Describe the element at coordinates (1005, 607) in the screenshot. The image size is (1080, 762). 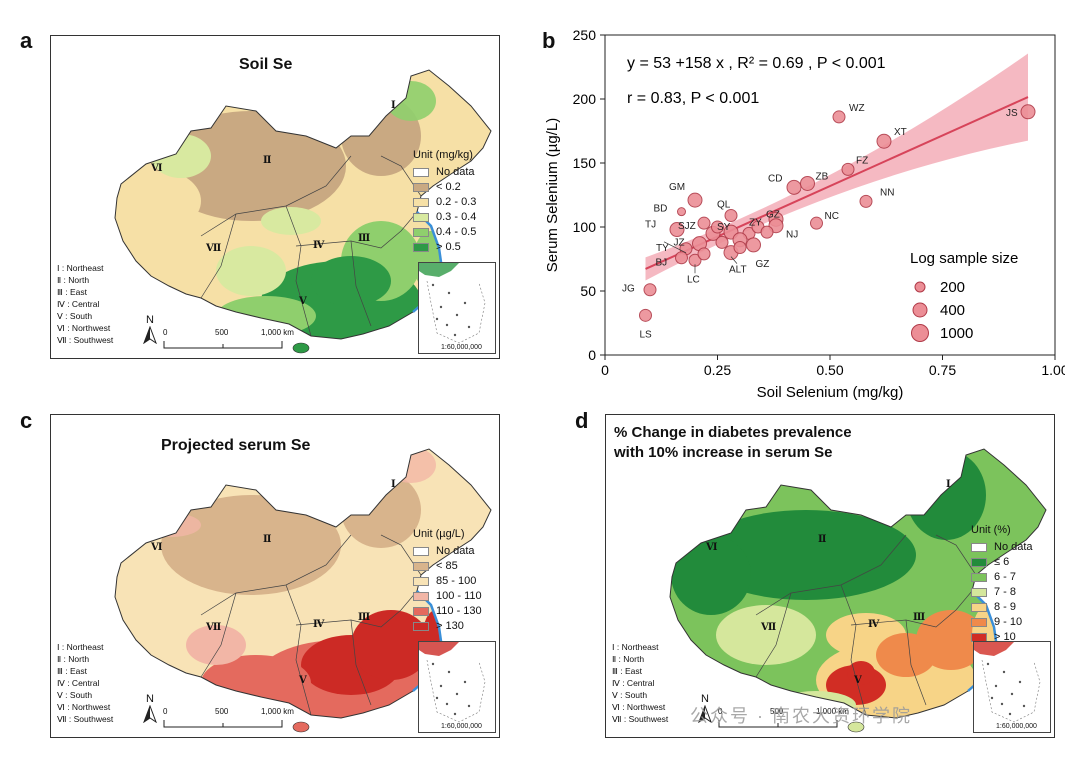
I see `legend-label: 8 - 9` at that location.